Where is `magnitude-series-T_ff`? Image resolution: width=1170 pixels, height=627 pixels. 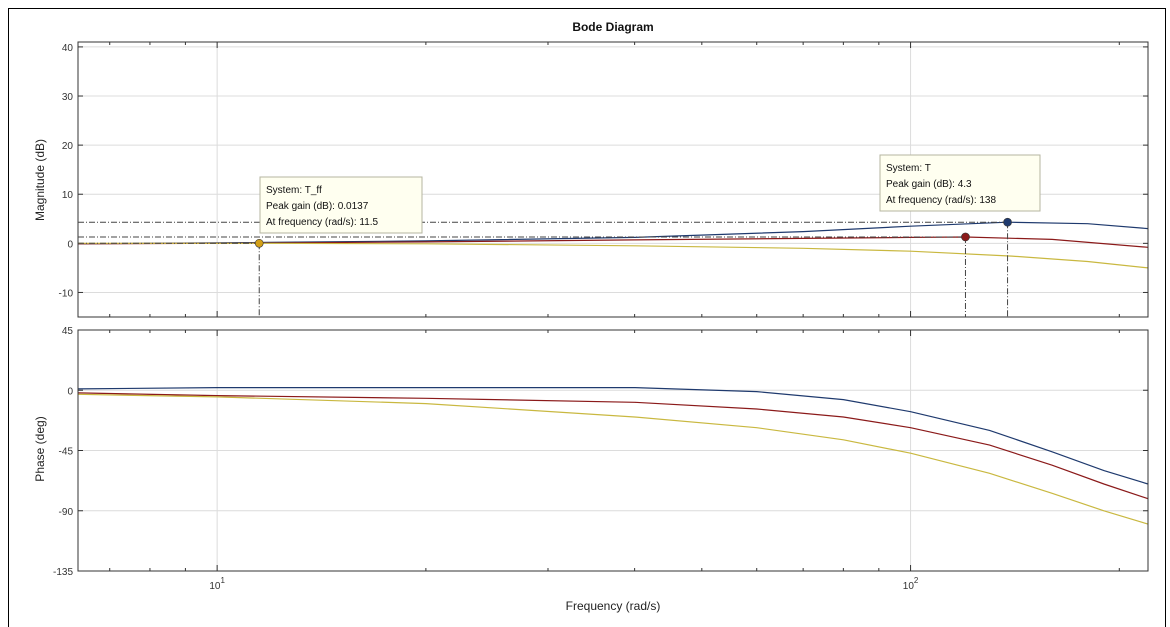 magnitude-series-T_ff is located at coordinates (613, 255).